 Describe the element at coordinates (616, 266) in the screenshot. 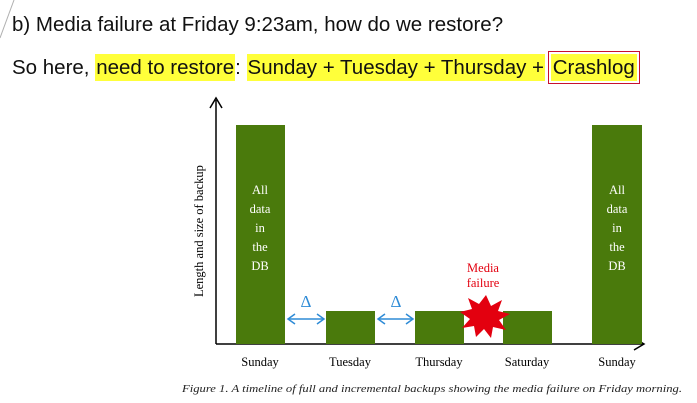

I see `full-backup-text-b5: DB` at that location.